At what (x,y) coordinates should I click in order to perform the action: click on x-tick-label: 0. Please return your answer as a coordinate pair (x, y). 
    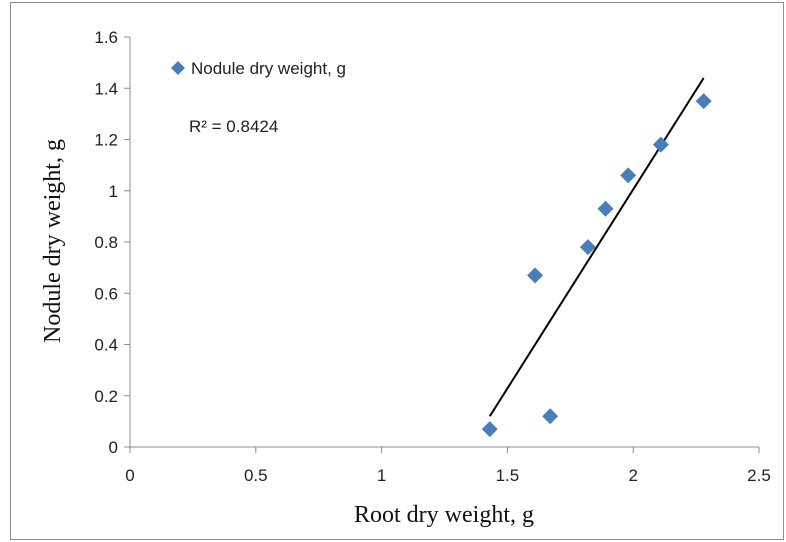
    Looking at the image, I should click on (129, 475).